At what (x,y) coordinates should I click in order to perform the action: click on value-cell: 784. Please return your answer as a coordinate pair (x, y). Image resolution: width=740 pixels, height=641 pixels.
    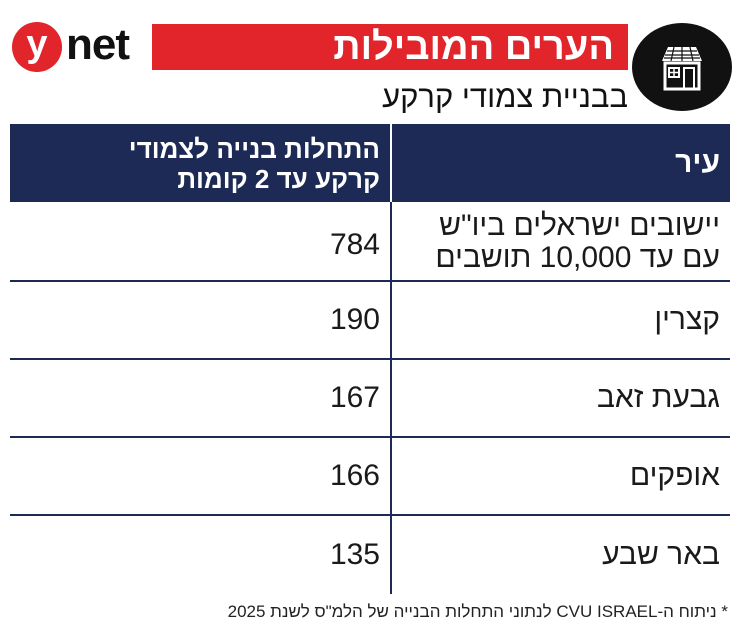
    Looking at the image, I should click on (354, 244).